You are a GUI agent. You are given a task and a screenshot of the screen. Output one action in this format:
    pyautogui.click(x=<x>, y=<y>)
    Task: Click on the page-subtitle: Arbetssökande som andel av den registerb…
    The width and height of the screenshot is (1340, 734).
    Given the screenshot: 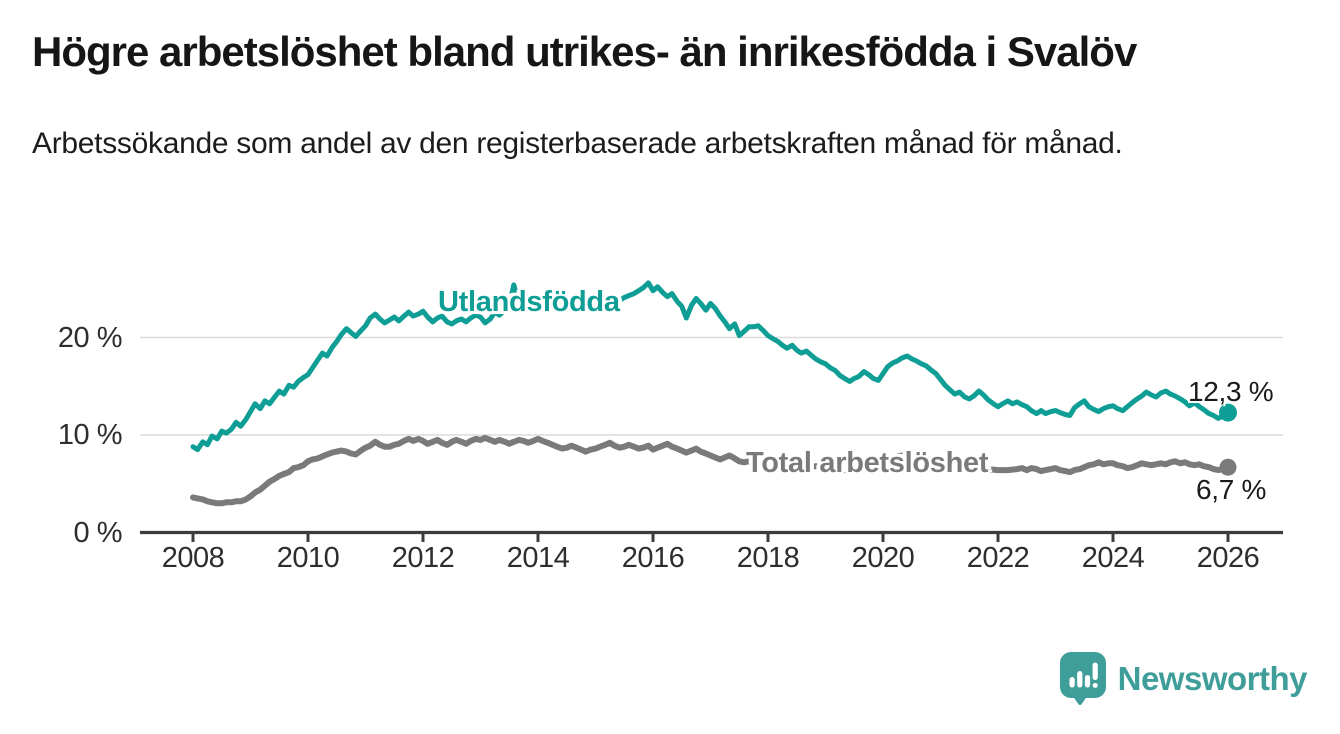 What is the action you would take?
    pyautogui.click(x=577, y=143)
    